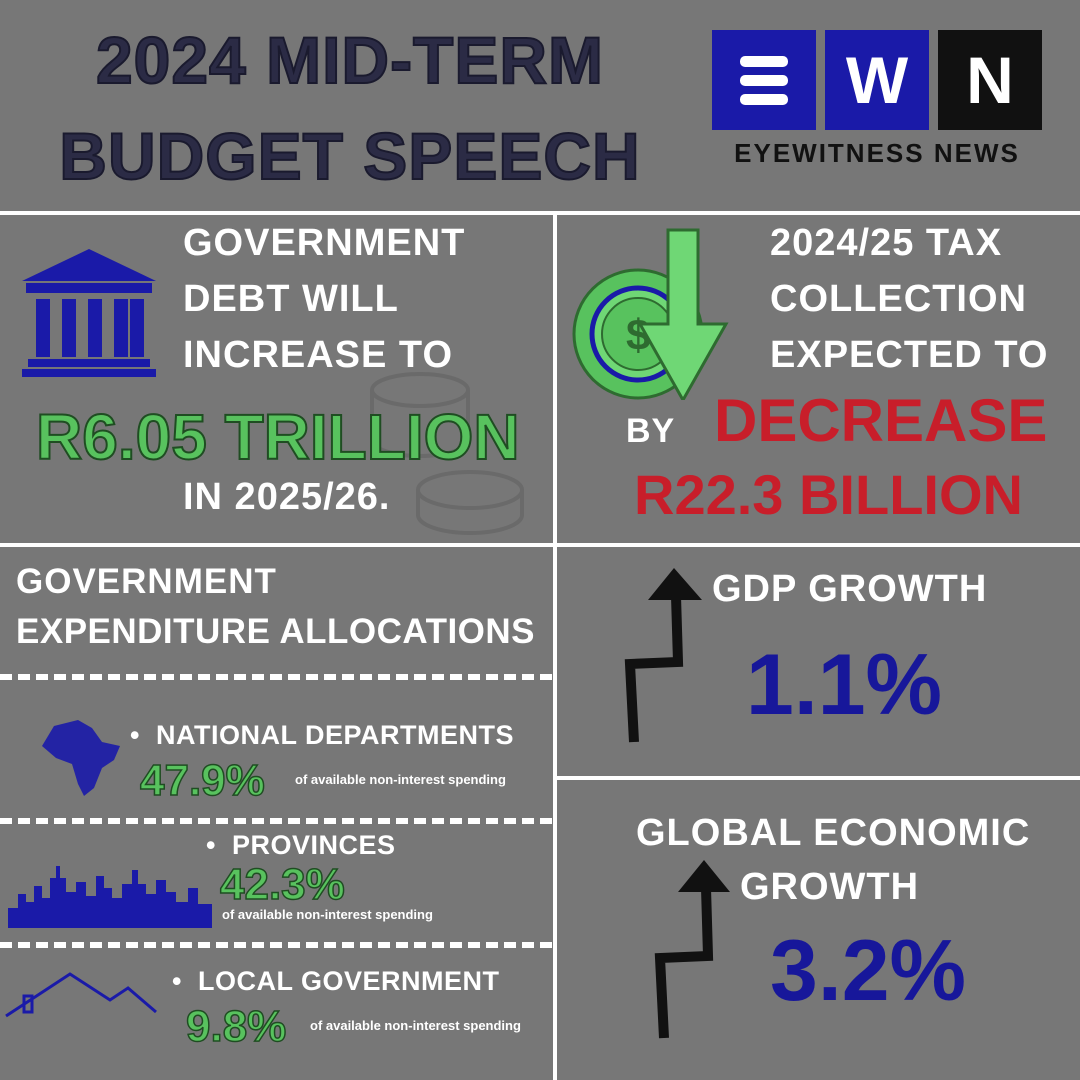 Image resolution: width=1080 pixels, height=1080 pixels. I want to click on logo-n-block: N, so click(990, 80).